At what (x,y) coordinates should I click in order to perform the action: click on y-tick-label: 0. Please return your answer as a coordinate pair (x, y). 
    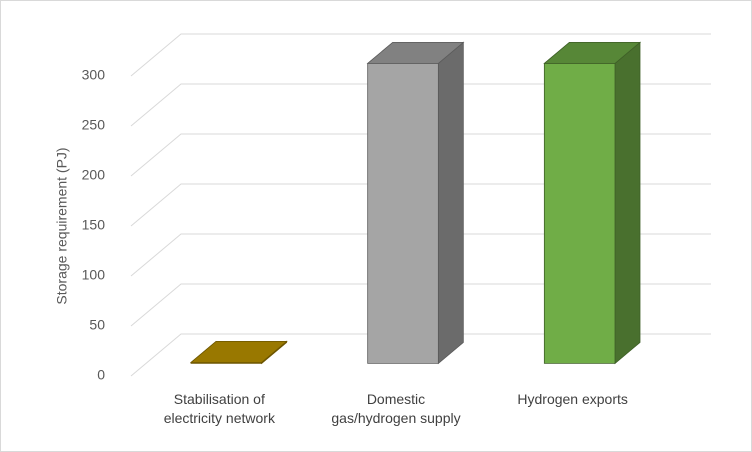
    Looking at the image, I should click on (101, 375).